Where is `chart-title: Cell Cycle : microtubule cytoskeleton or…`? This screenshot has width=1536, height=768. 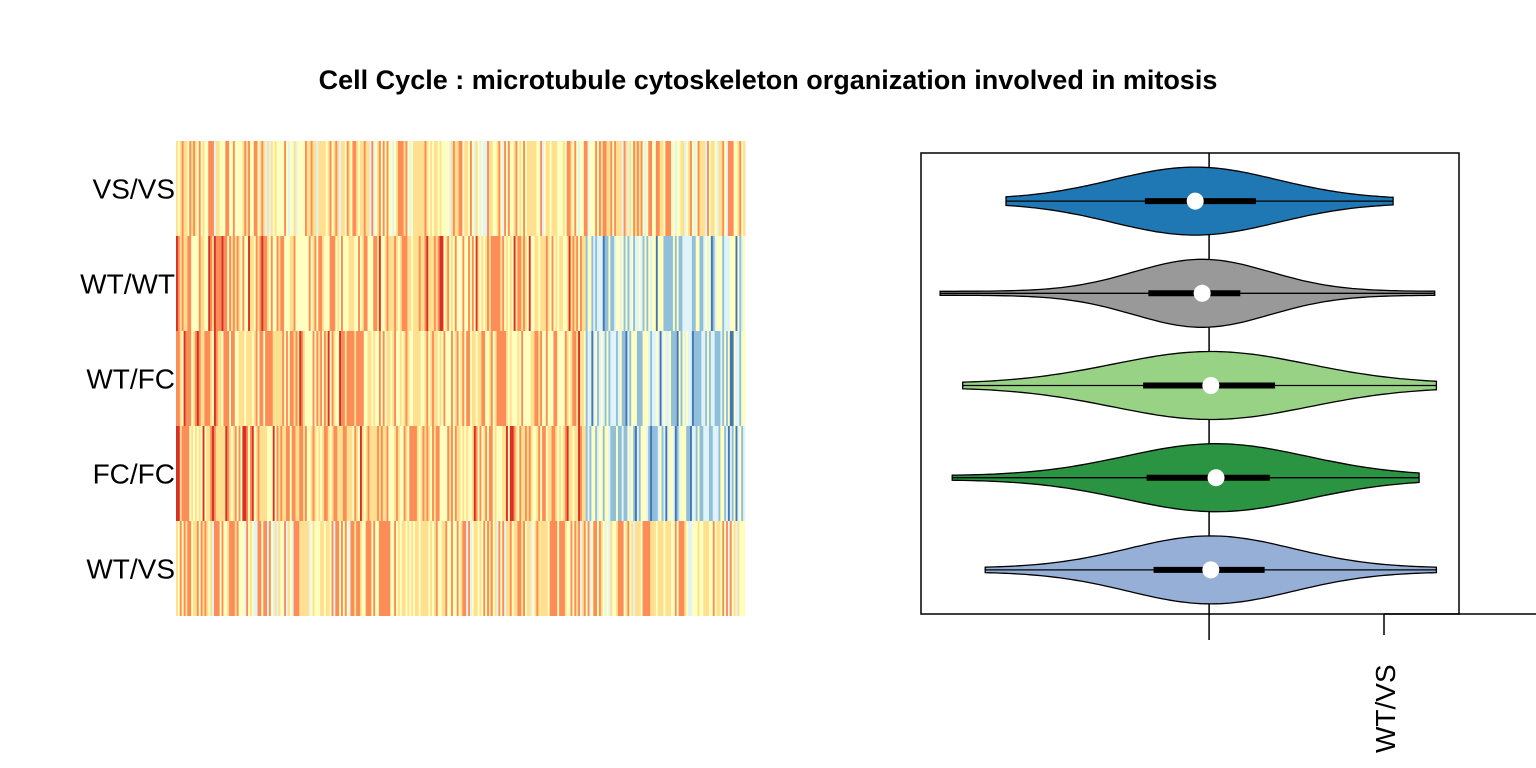 chart-title: Cell Cycle : microtubule cytoskeleton or… is located at coordinates (768, 80).